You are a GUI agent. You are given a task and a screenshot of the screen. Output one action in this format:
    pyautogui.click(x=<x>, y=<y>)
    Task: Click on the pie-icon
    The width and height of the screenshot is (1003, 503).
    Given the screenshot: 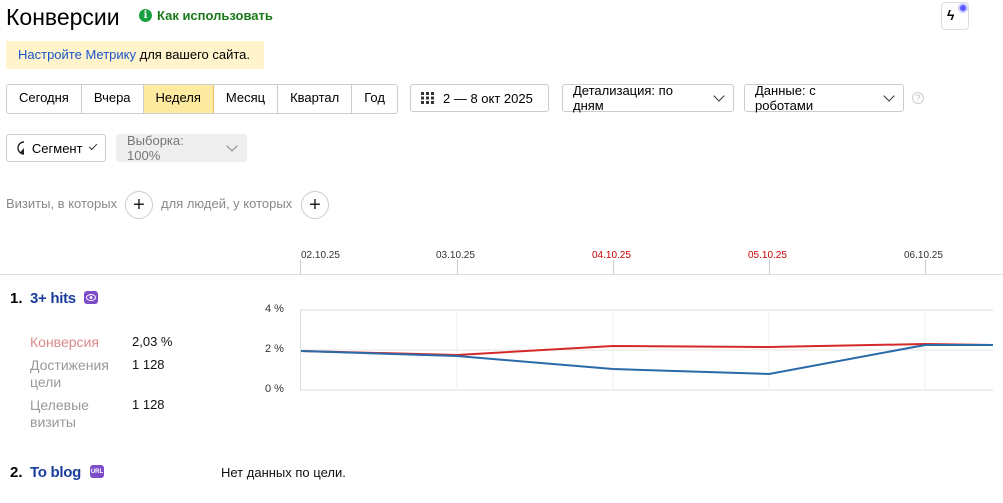 What is the action you would take?
    pyautogui.click(x=20, y=148)
    